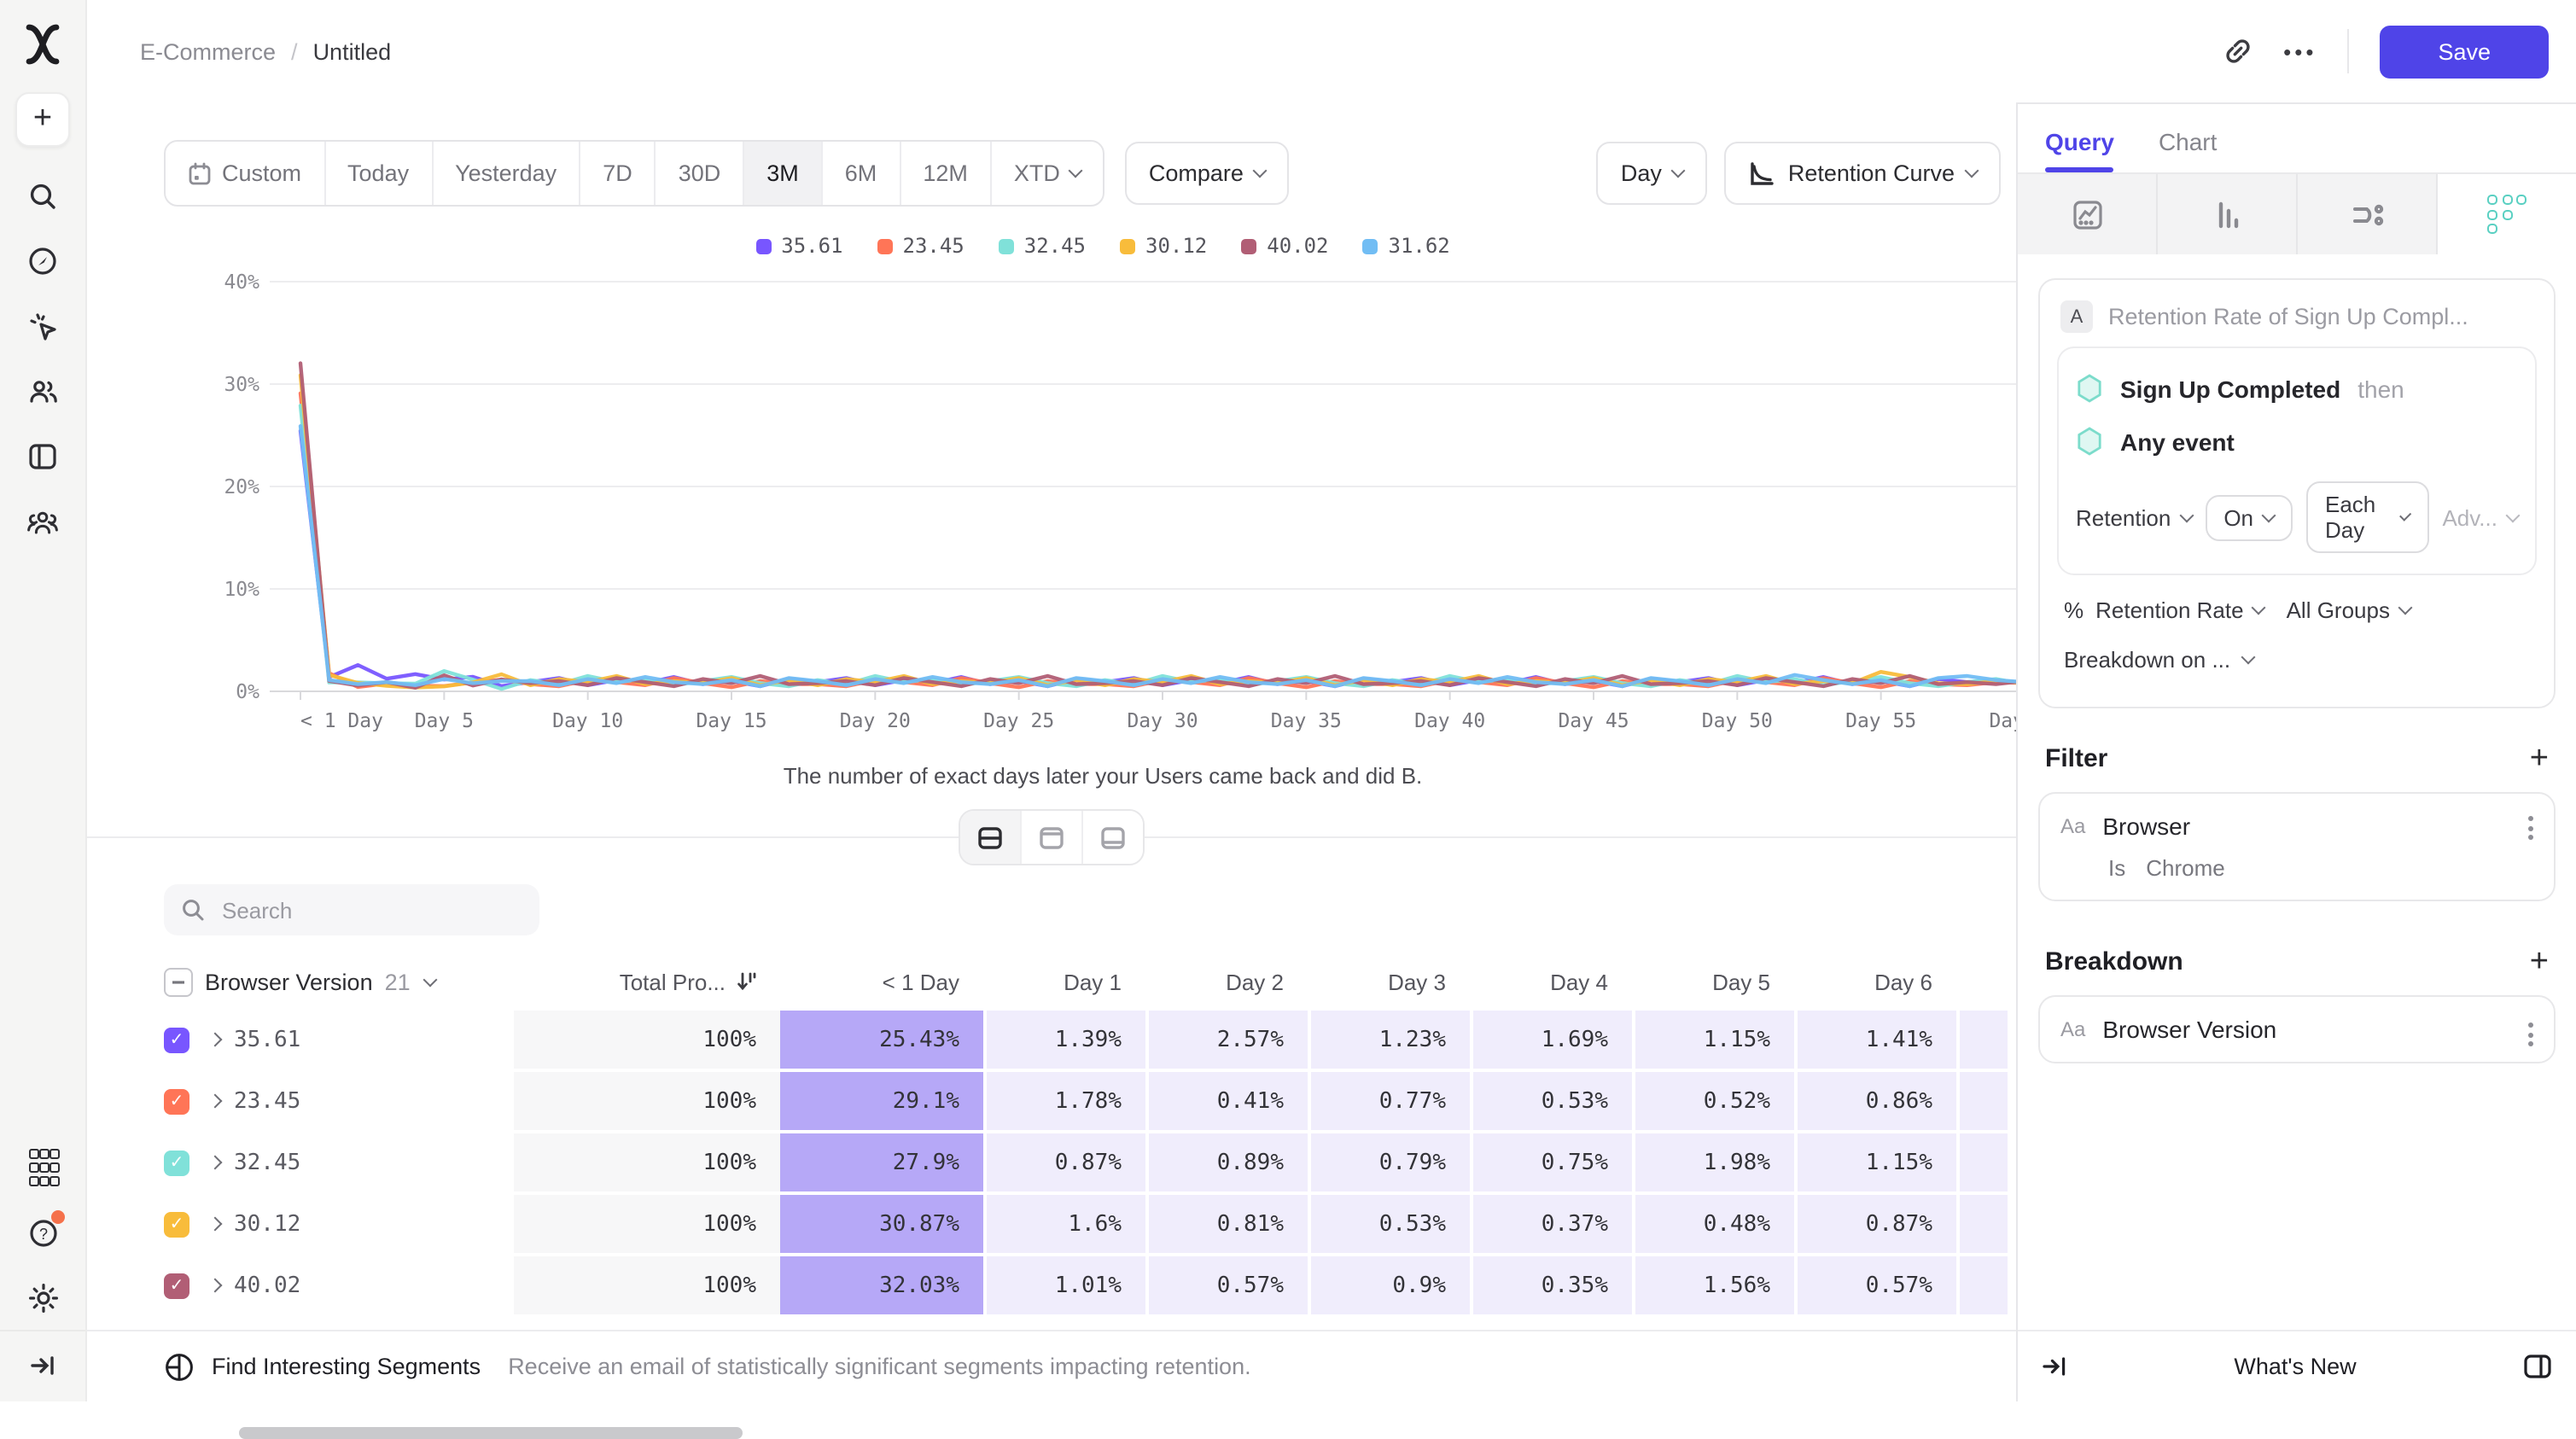  What do you see at coordinates (1417, 981) in the screenshot?
I see `column-header: Day 3` at bounding box center [1417, 981].